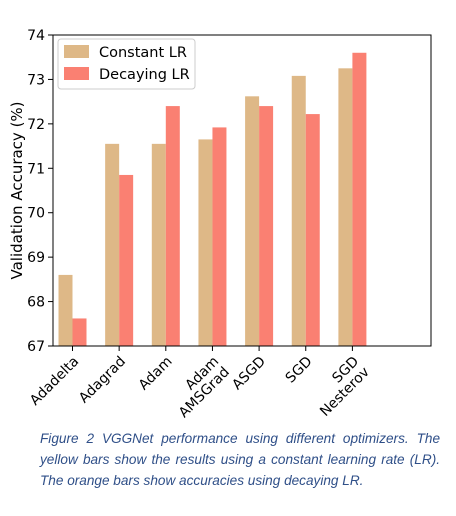 The width and height of the screenshot is (456, 516). Describe the element at coordinates (36, 303) in the screenshot. I see `y-tick-label: 68` at that location.